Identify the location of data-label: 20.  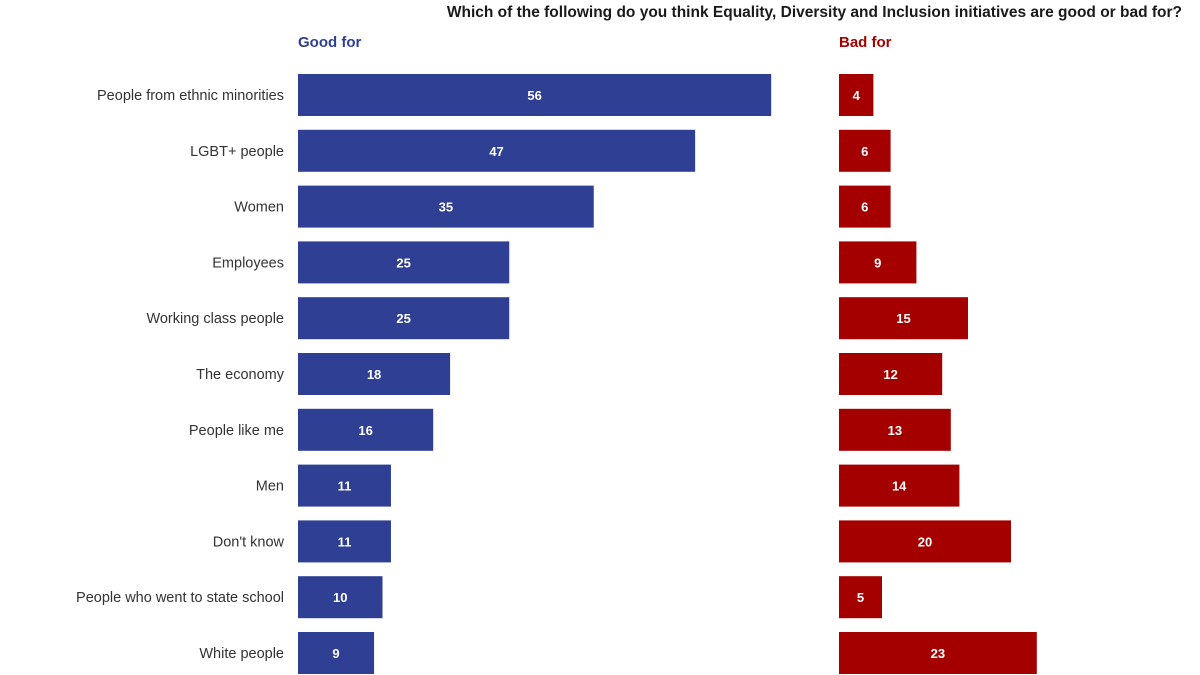
(925, 541).